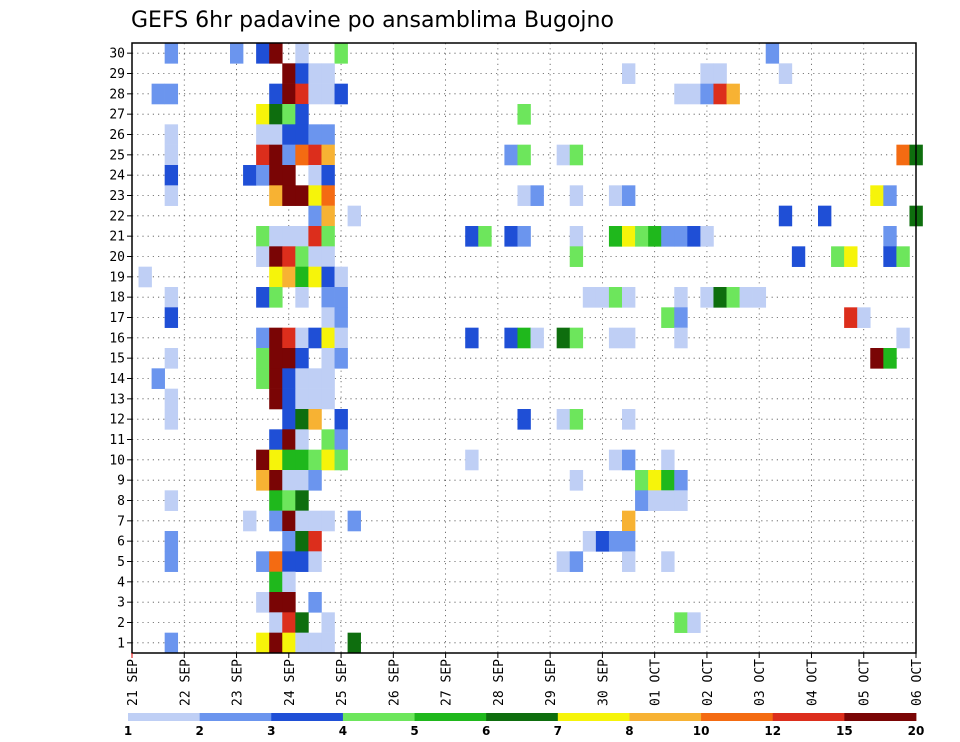  I want to click on x-tick-label: 30 SEP, so click(603, 682).